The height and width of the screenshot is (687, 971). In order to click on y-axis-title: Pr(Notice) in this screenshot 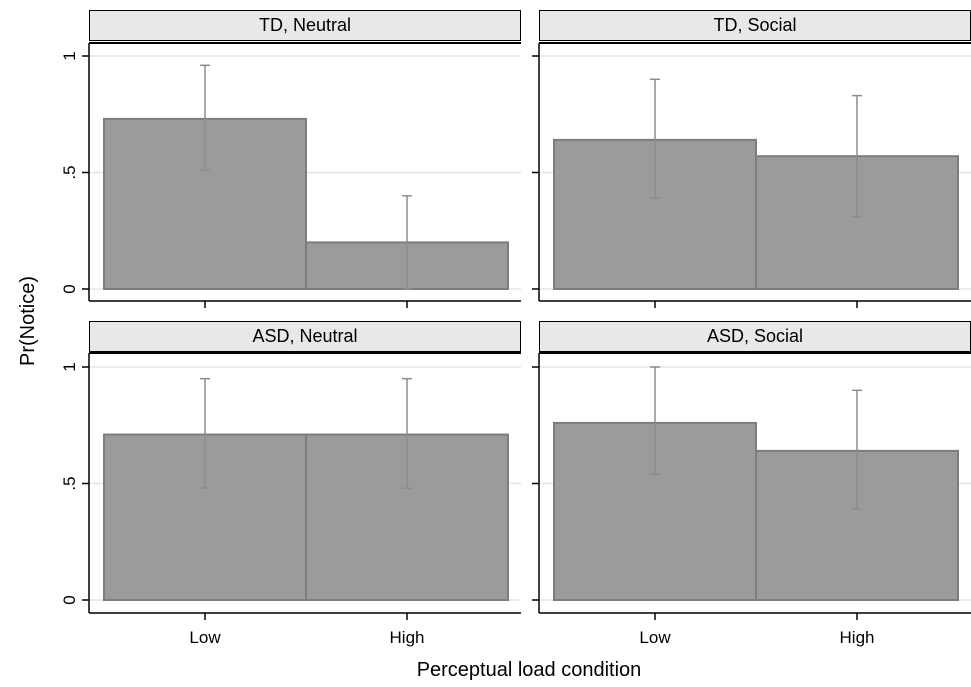, I will do `click(28, 321)`.